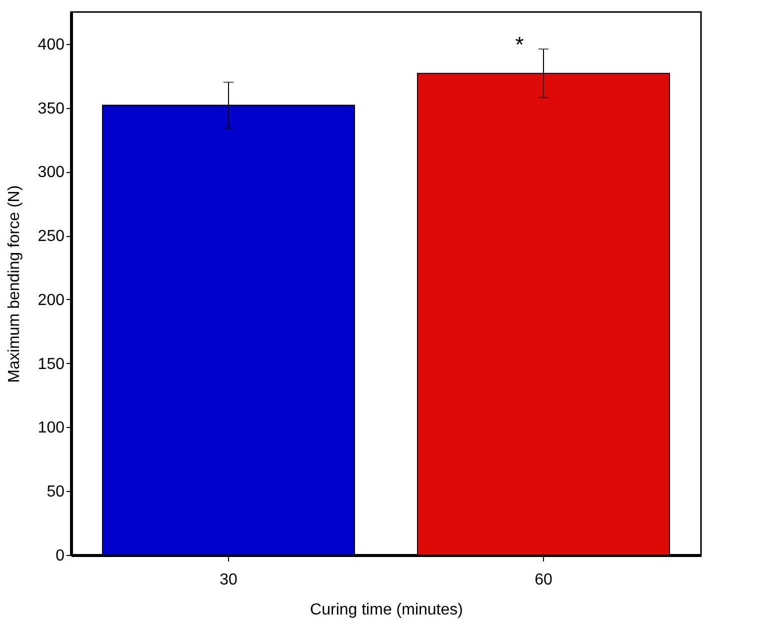 The image size is (775, 635). What do you see at coordinates (51, 45) in the screenshot?
I see `y-tick-label: 400` at bounding box center [51, 45].